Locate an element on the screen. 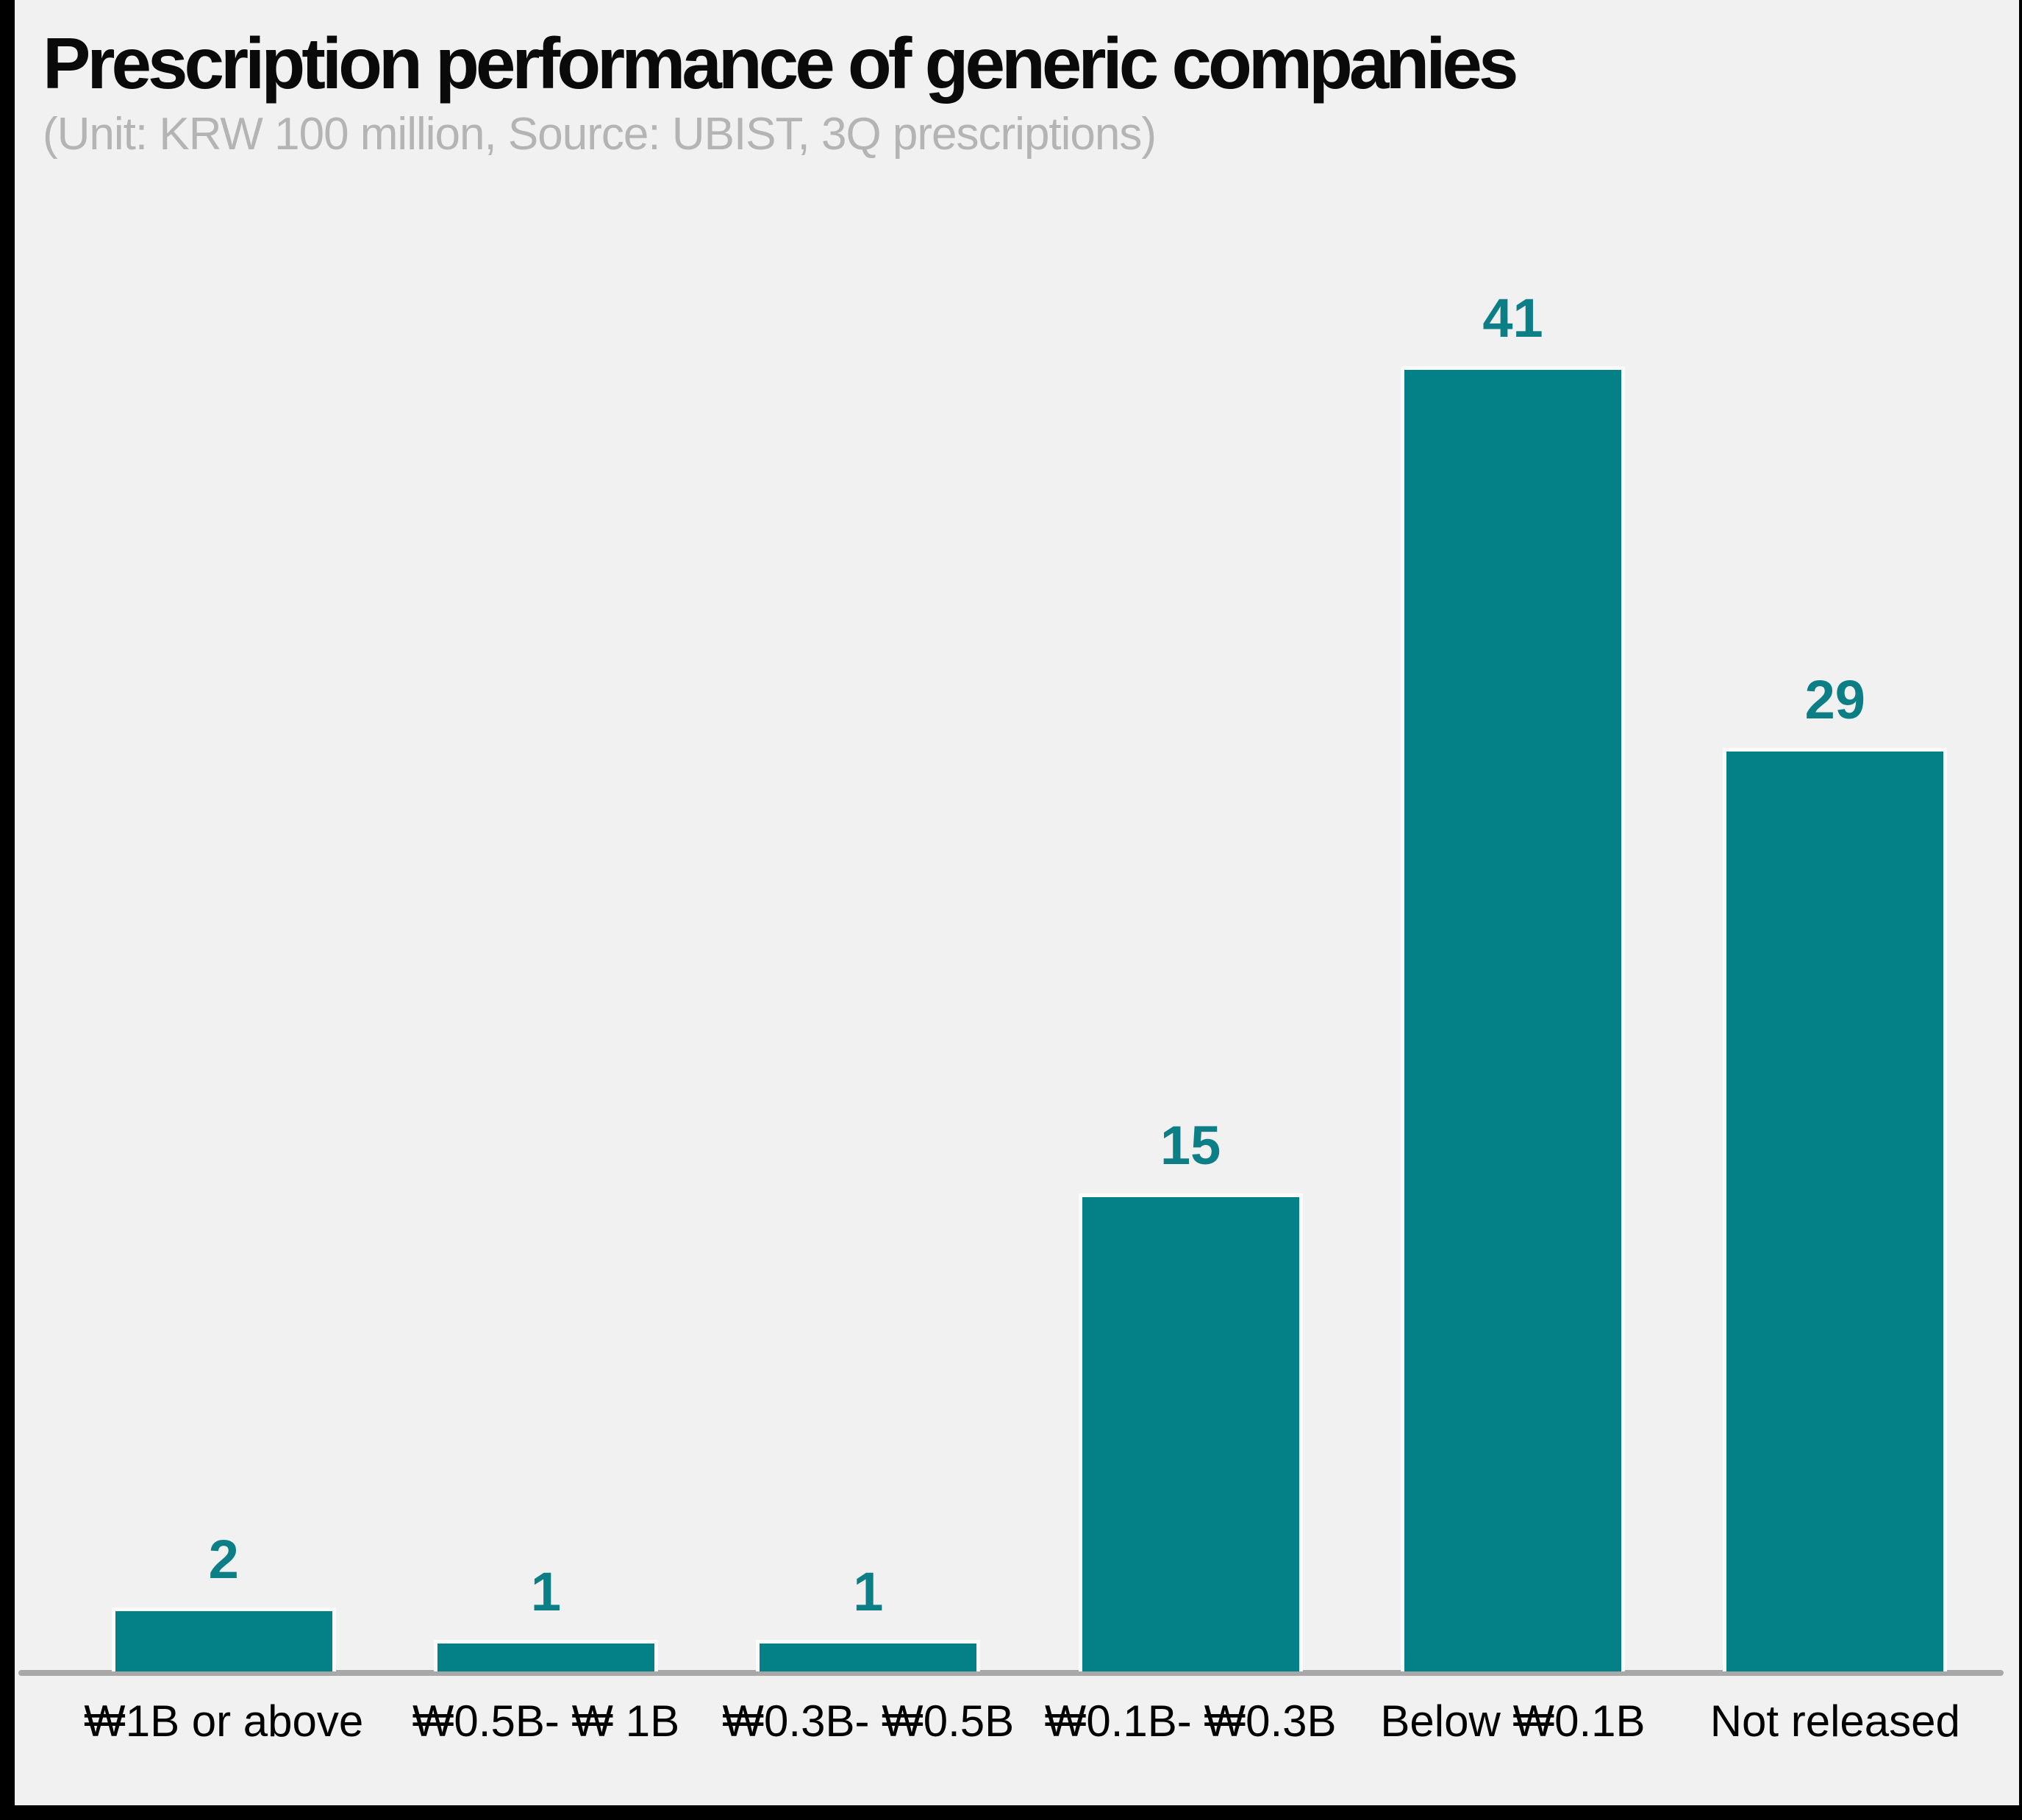  bar-column: 1 ₩0.3B- ₩0.5B is located at coordinates (868, 961).